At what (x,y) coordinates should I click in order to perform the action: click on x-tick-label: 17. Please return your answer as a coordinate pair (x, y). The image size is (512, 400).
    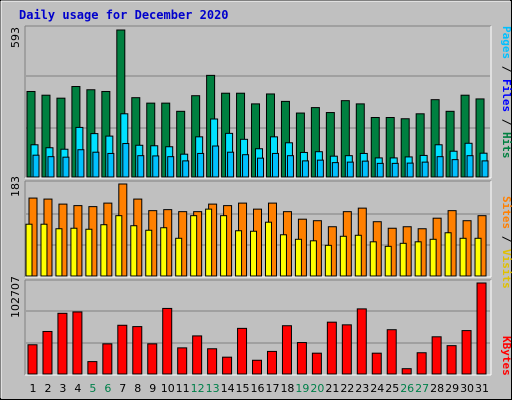
    Looking at the image, I should click on (272, 388).